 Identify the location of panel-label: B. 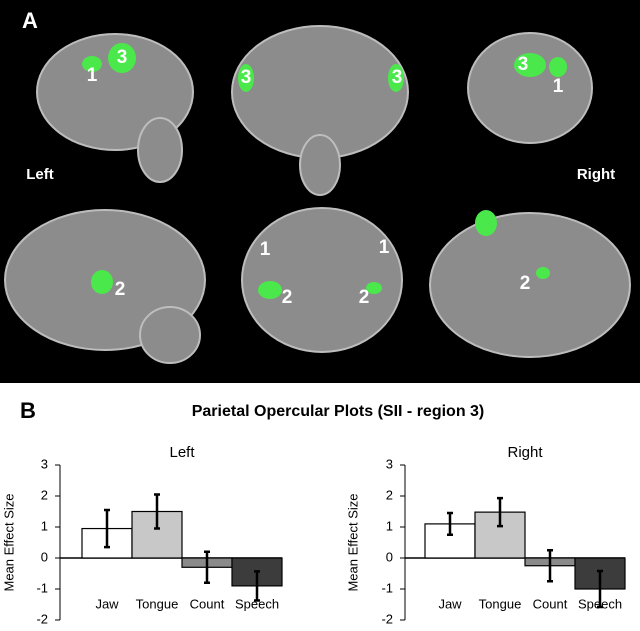
(28, 410).